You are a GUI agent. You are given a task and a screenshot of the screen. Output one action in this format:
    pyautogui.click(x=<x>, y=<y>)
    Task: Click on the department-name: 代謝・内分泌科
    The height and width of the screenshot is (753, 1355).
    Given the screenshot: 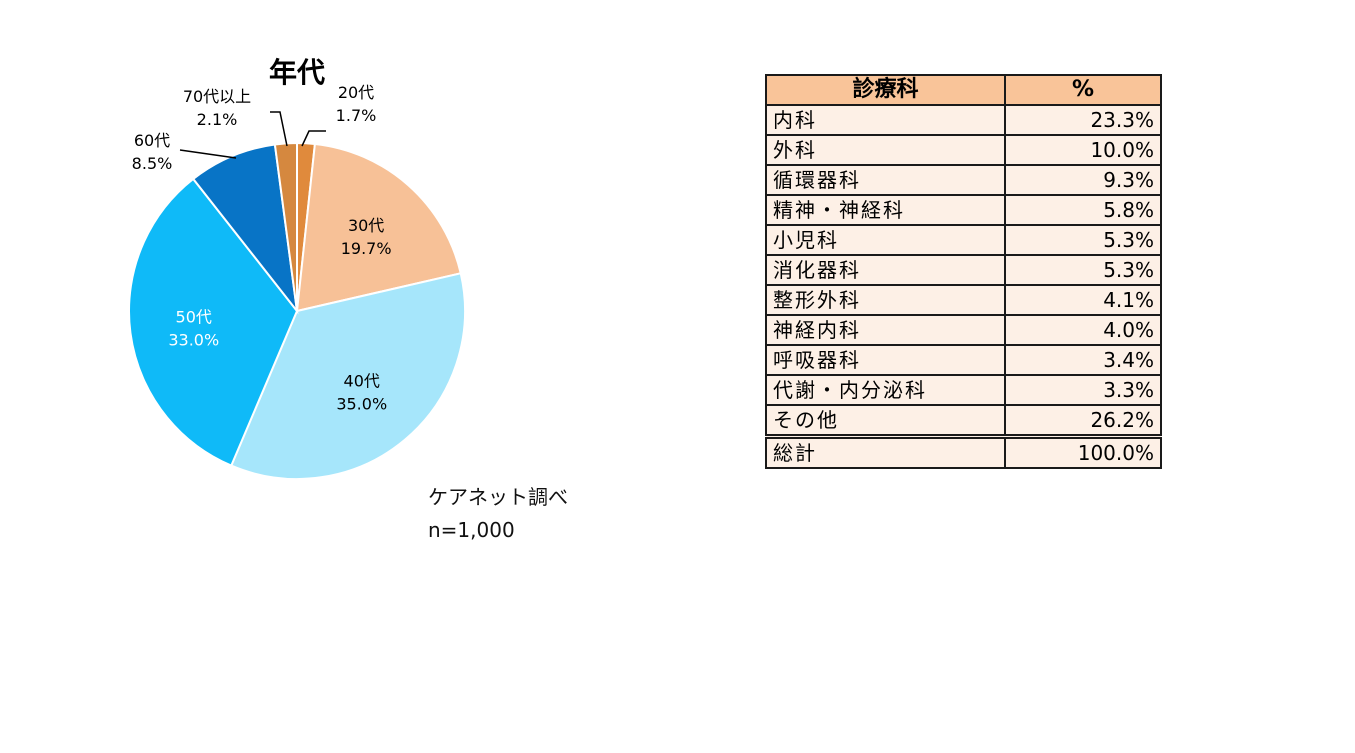 What is the action you would take?
    pyautogui.click(x=885, y=390)
    